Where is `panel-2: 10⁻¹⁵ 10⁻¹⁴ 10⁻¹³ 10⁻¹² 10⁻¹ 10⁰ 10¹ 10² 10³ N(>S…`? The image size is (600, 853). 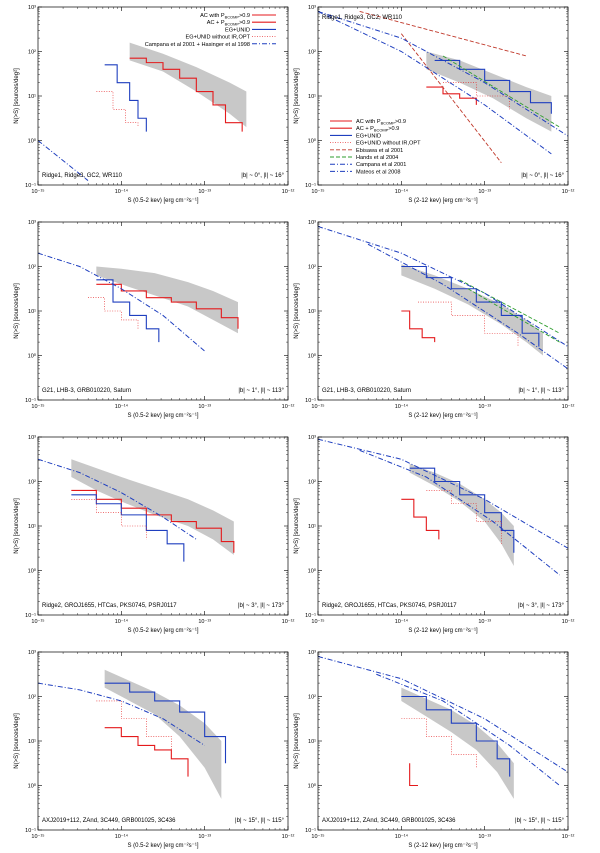 panel-2: 10⁻¹⁵ 10⁻¹⁴ 10⁻¹³ 10⁻¹² 10⁻¹ 10⁰ 10¹ 10² 10³ N(>S… is located at coordinates (434, 104).